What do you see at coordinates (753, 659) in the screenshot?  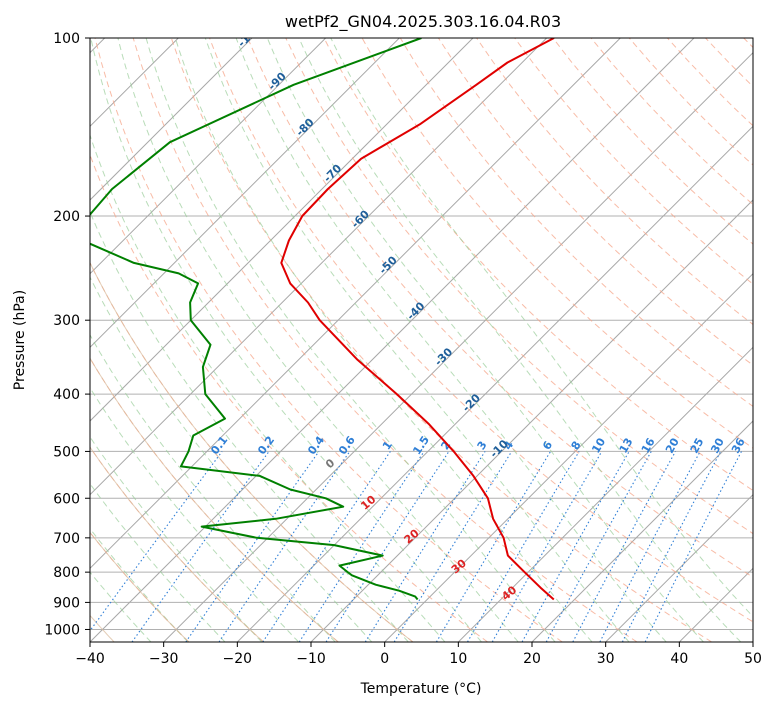 I see `x-tick-label: 50` at bounding box center [753, 659].